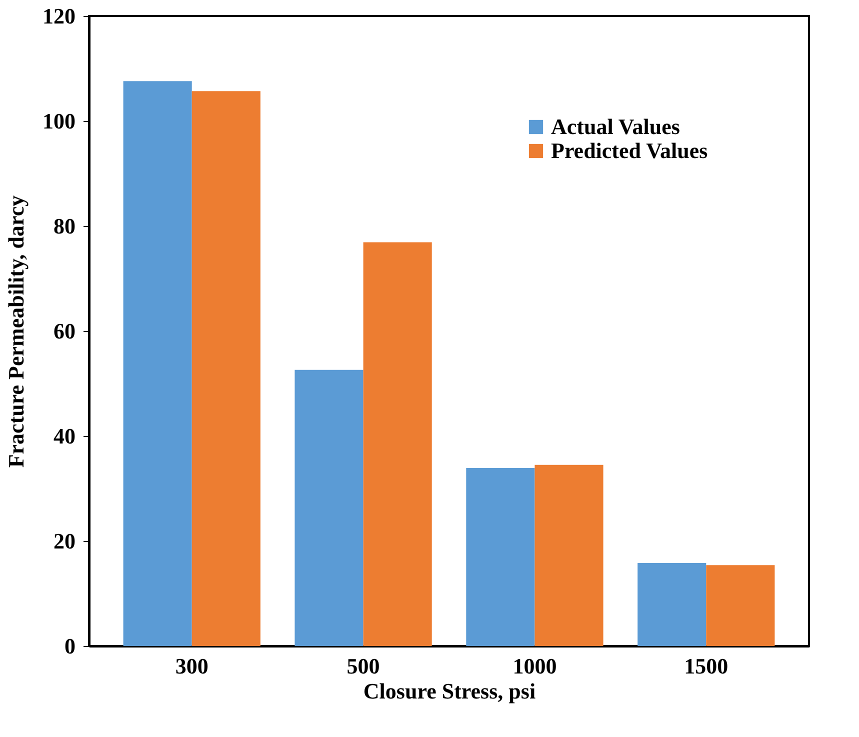 The height and width of the screenshot is (737, 859). I want to click on x-axis-title: Closure Stress, psi, so click(449, 691).